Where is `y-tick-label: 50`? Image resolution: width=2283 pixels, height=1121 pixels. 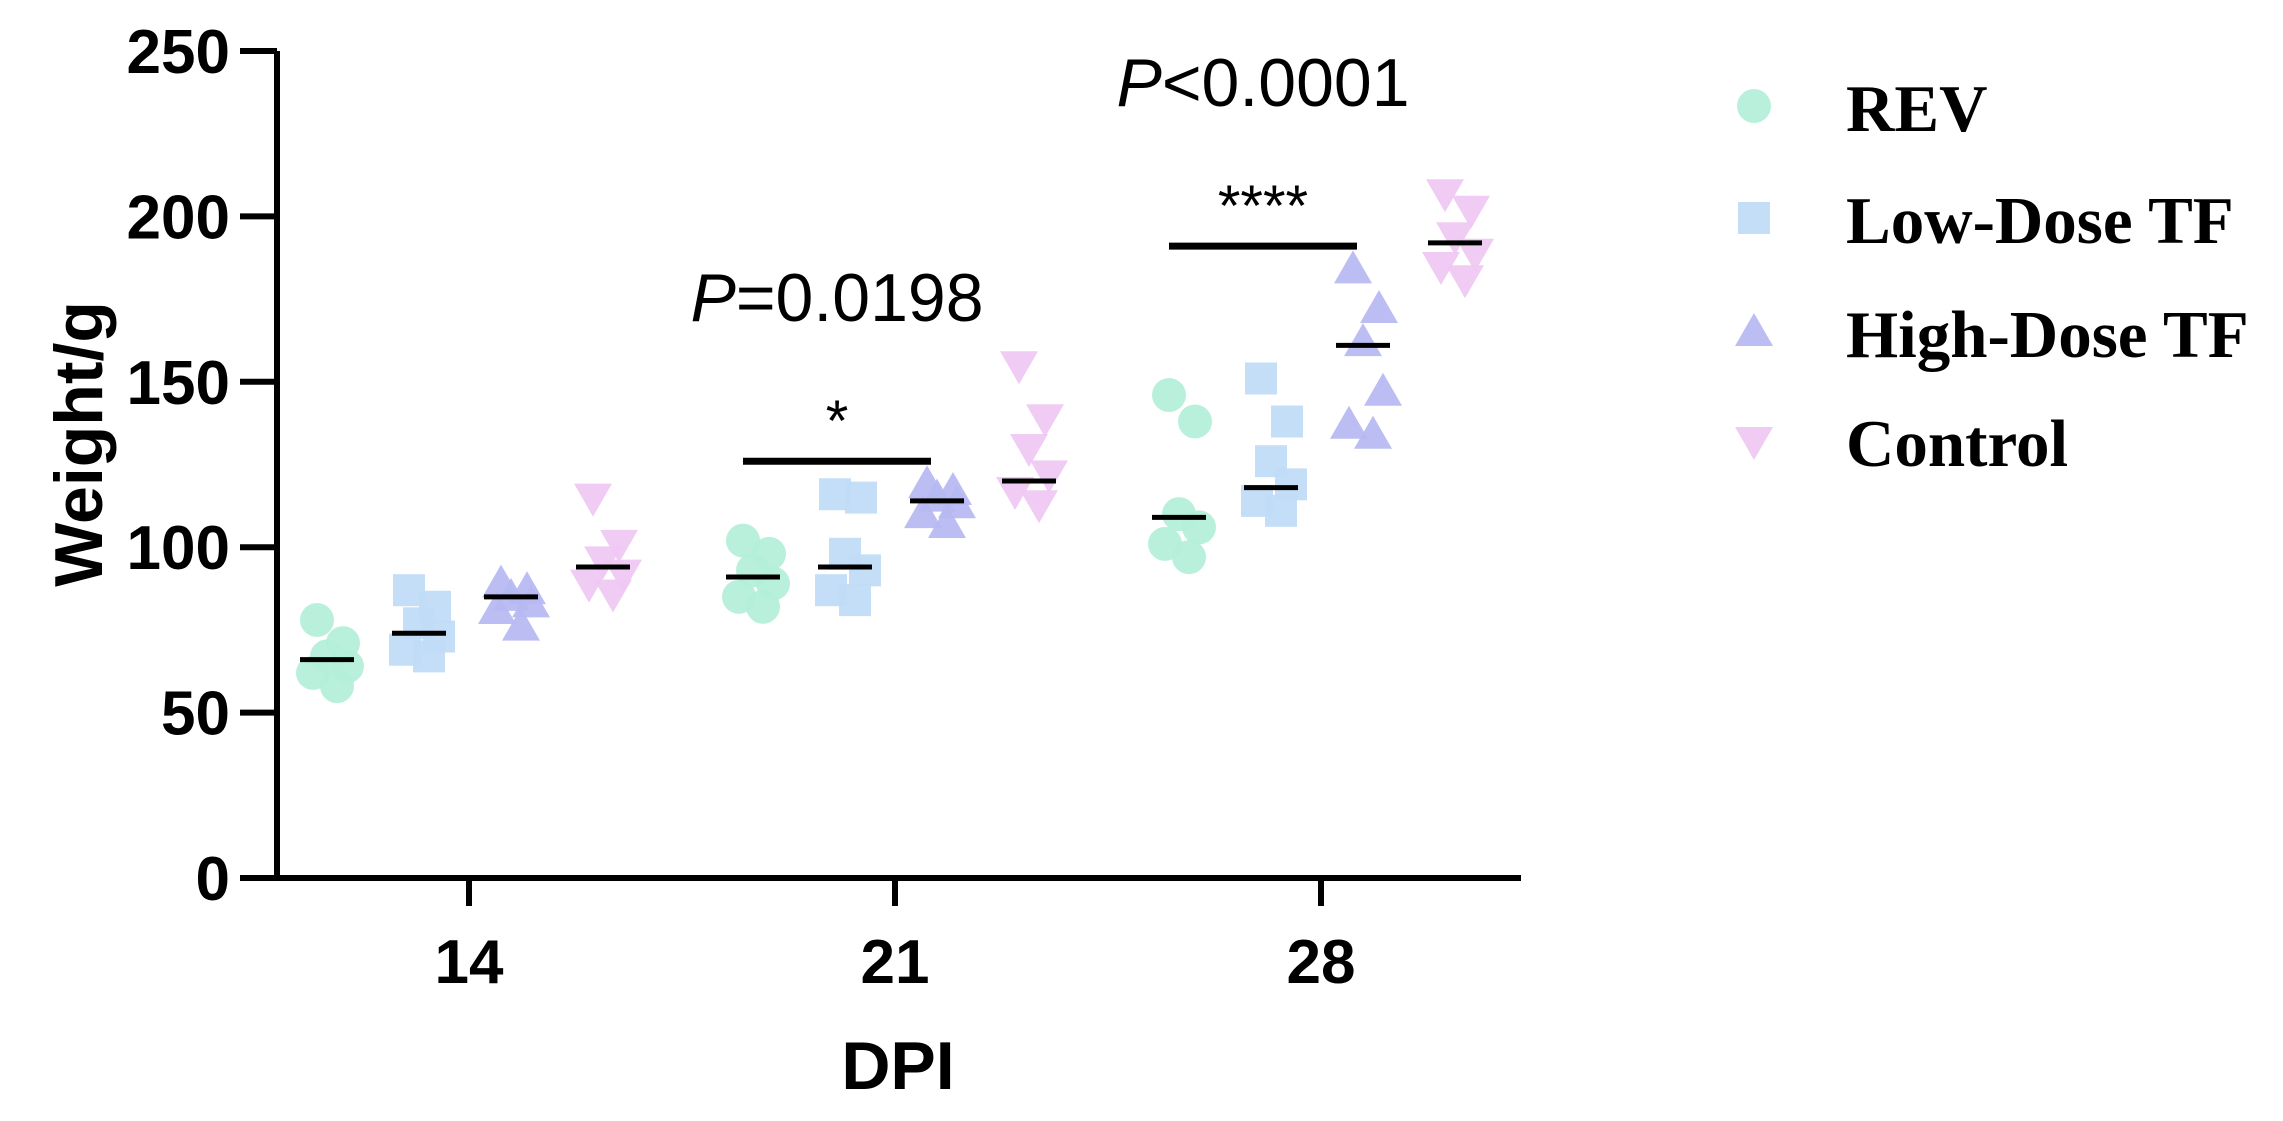 y-tick-label: 50 is located at coordinates (195, 714).